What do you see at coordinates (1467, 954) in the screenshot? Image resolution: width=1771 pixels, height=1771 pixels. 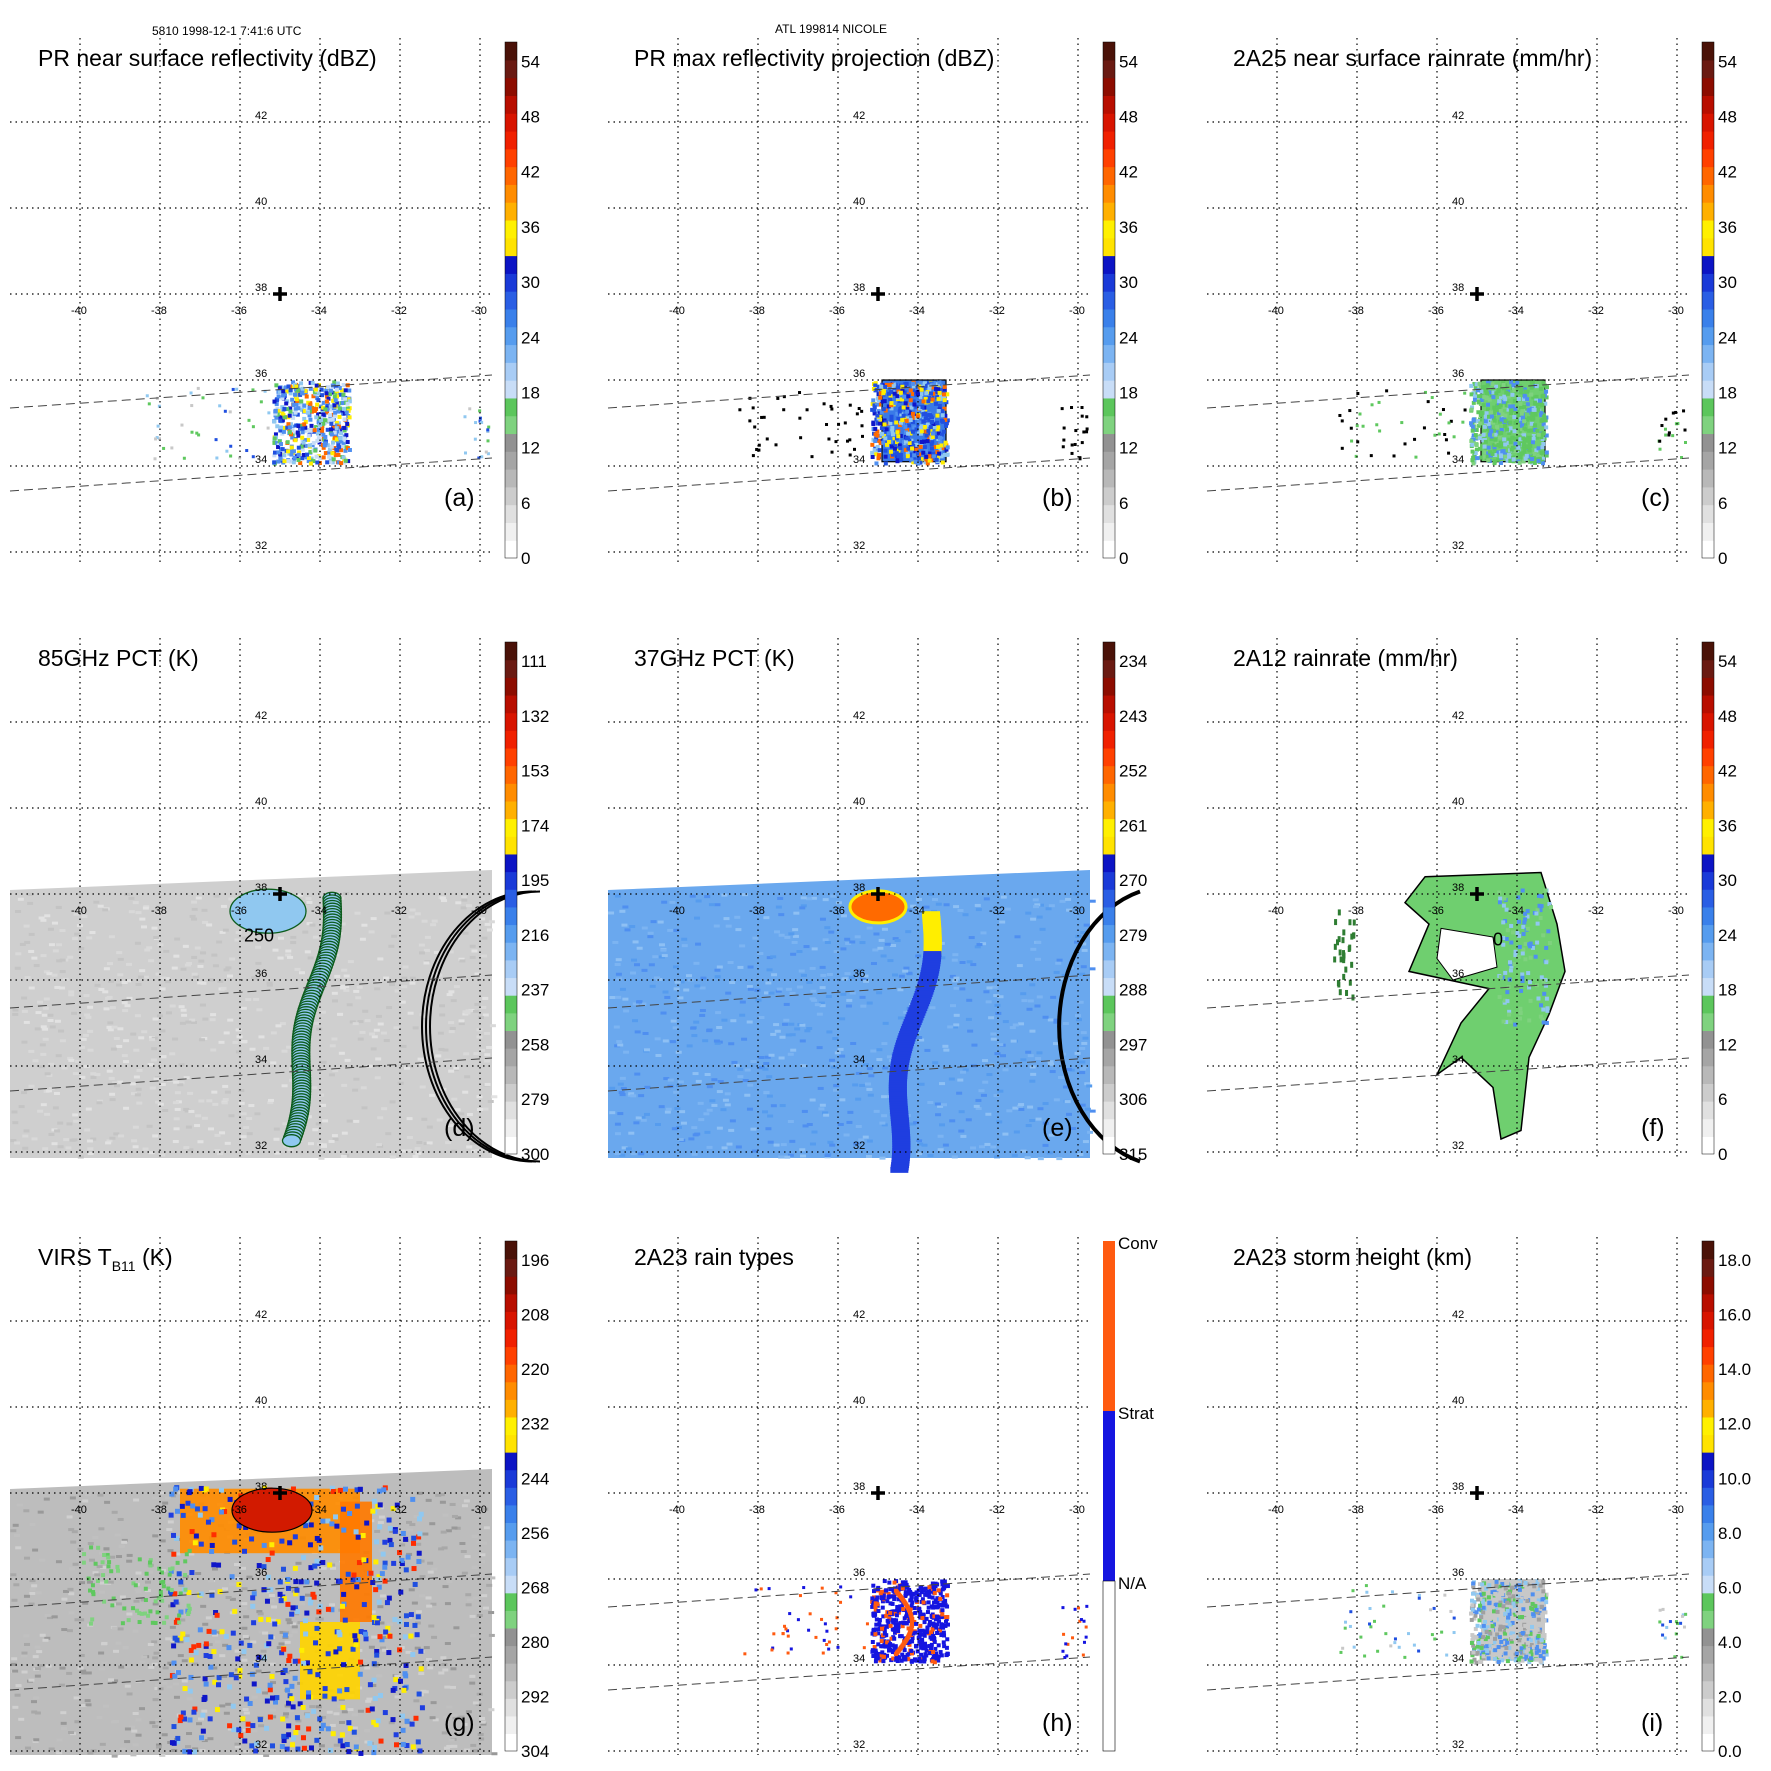 I see `rain-gap` at bounding box center [1467, 954].